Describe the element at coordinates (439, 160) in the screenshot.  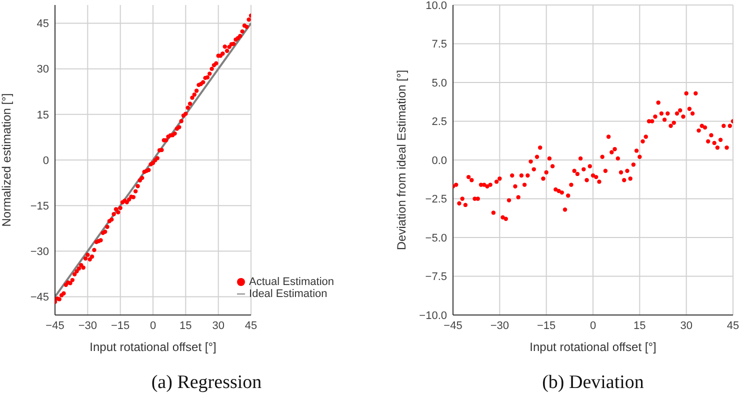
I see `y-tick-label: 0.0` at that location.